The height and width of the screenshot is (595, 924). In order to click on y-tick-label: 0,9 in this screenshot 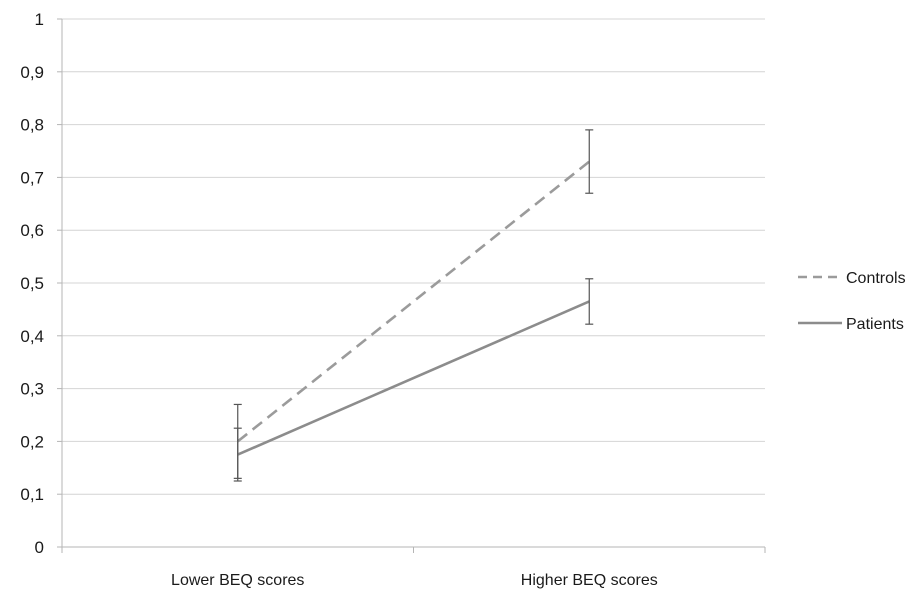, I will do `click(32, 72)`.